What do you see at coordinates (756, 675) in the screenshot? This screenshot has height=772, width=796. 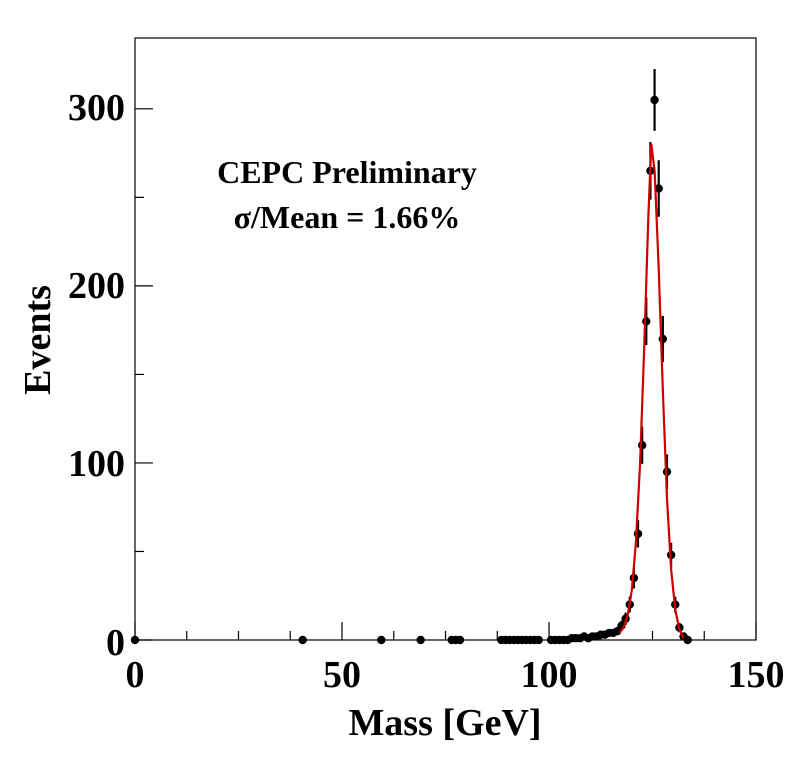 I see `x-tick-label: 150` at bounding box center [756, 675].